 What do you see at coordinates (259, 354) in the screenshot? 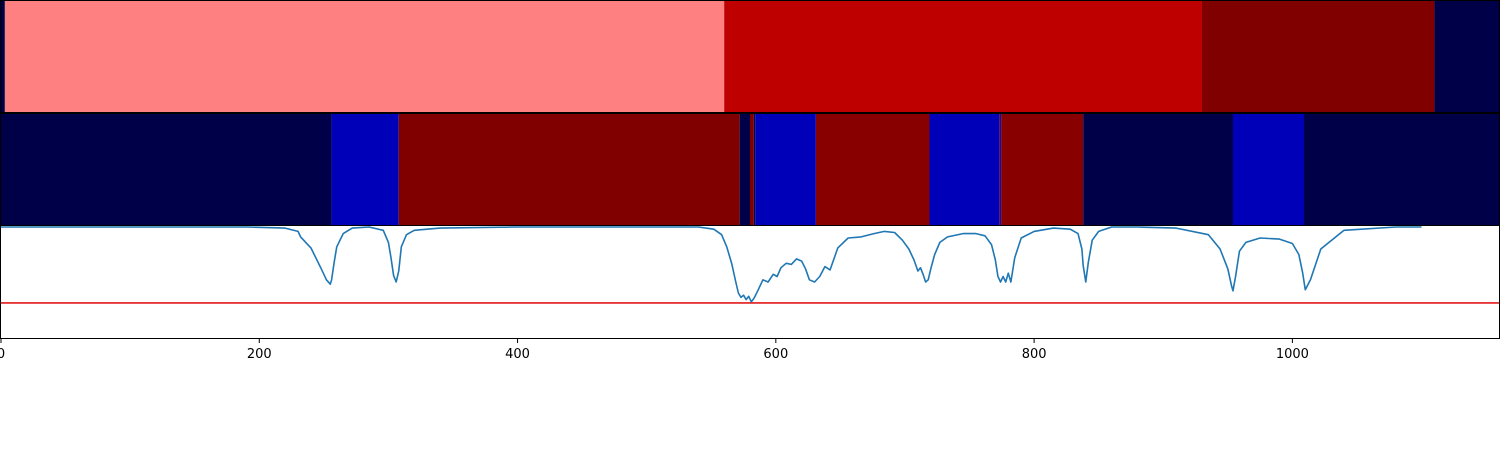
I see `x-tick-label: 200` at bounding box center [259, 354].